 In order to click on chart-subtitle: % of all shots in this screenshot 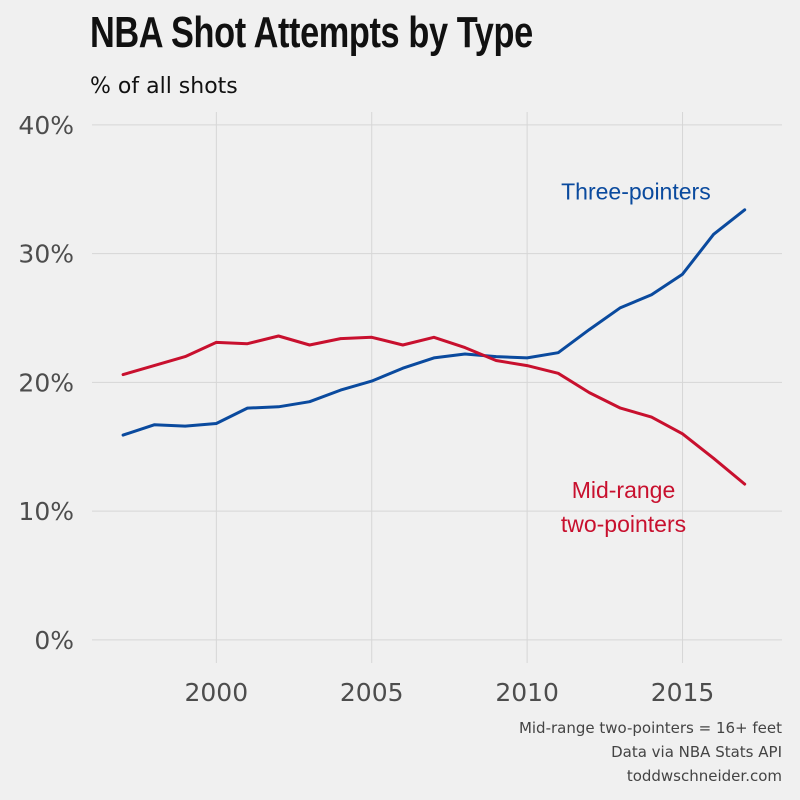, I will do `click(164, 86)`.